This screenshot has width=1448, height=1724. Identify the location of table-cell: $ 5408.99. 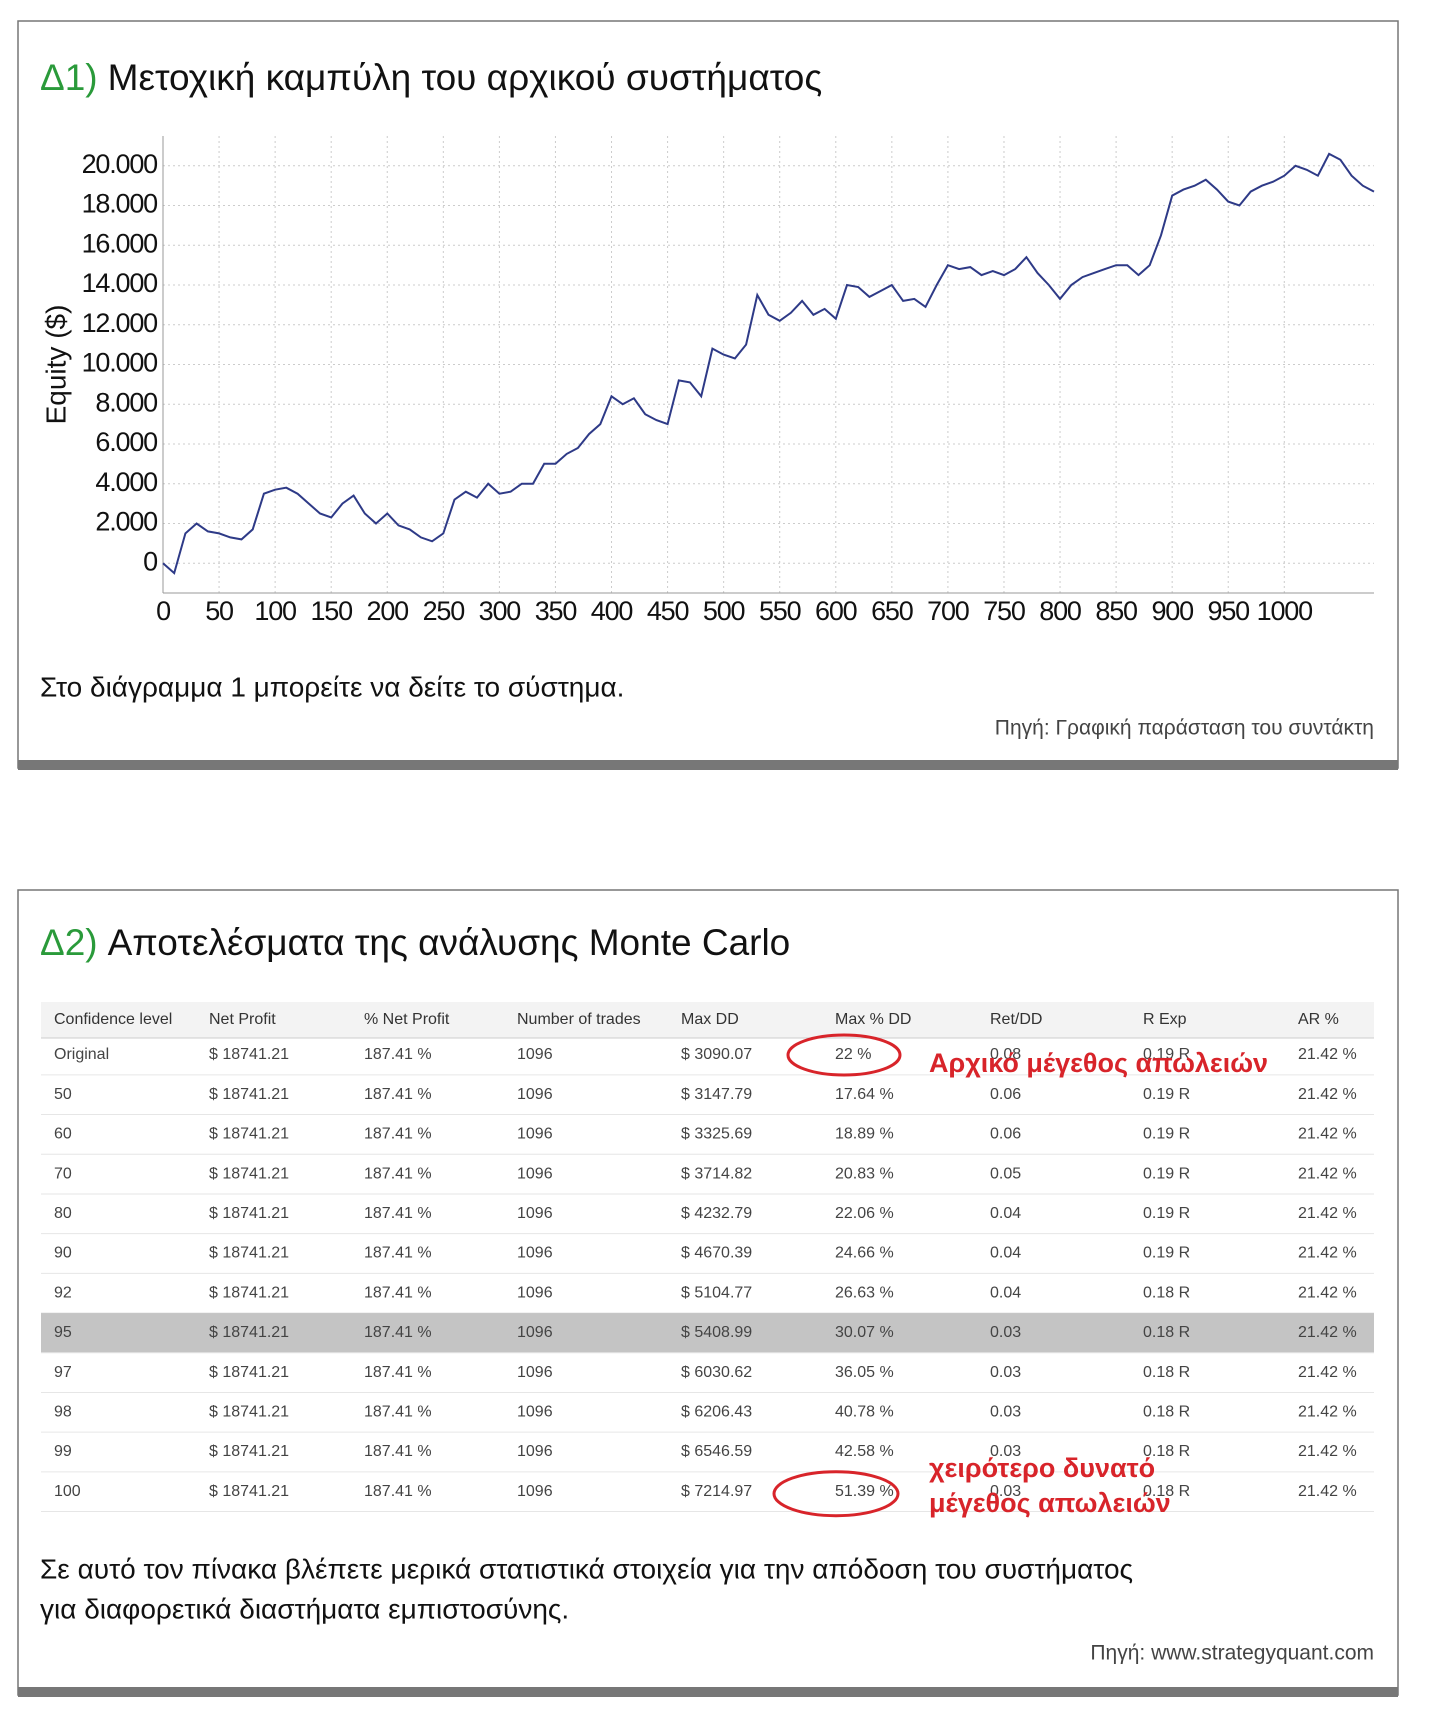
(716, 1332).